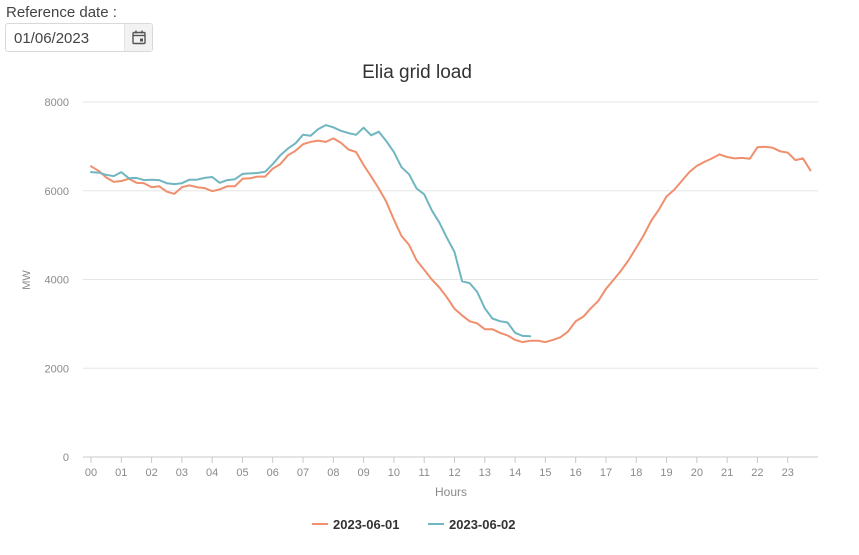 This screenshot has height=555, width=859. I want to click on x-tick-label: 03, so click(182, 473).